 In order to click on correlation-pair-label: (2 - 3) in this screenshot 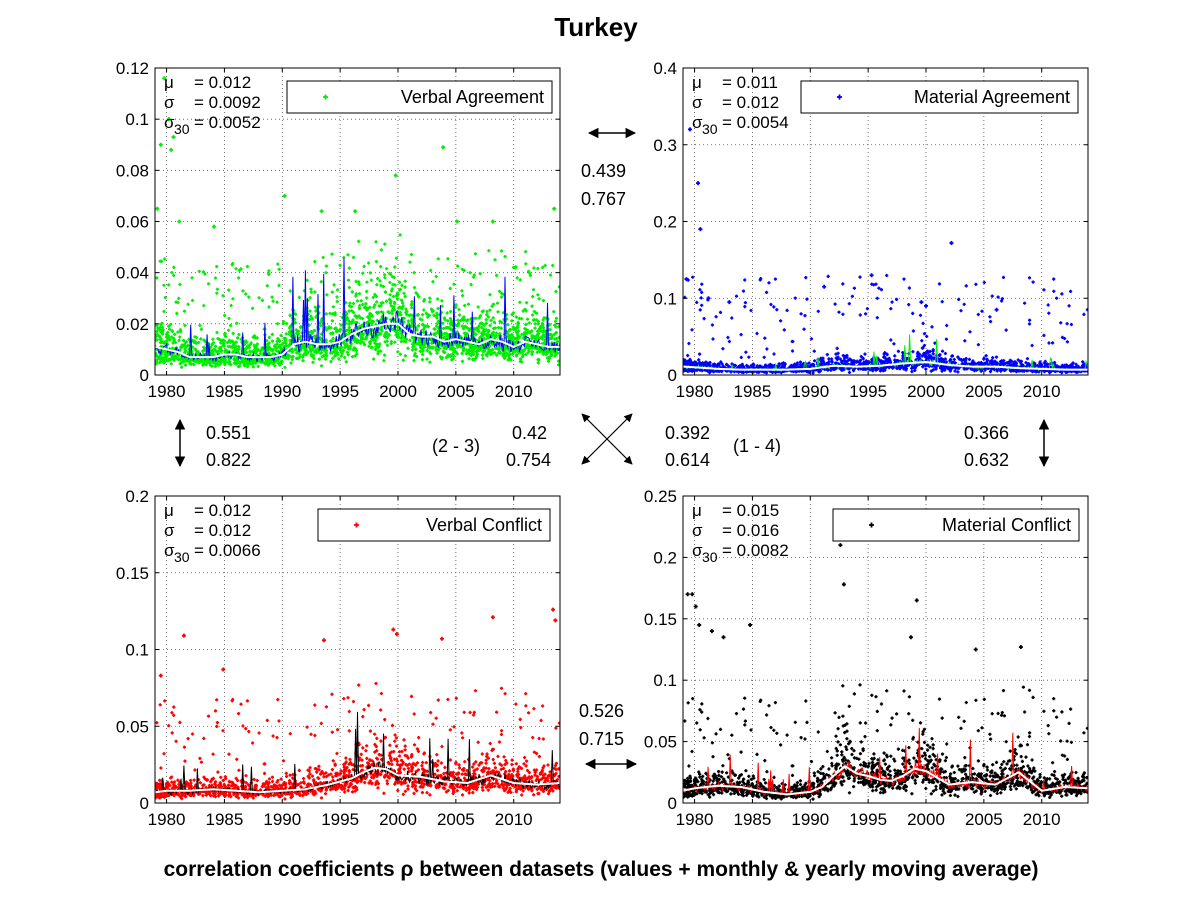, I will do `click(456, 446)`.